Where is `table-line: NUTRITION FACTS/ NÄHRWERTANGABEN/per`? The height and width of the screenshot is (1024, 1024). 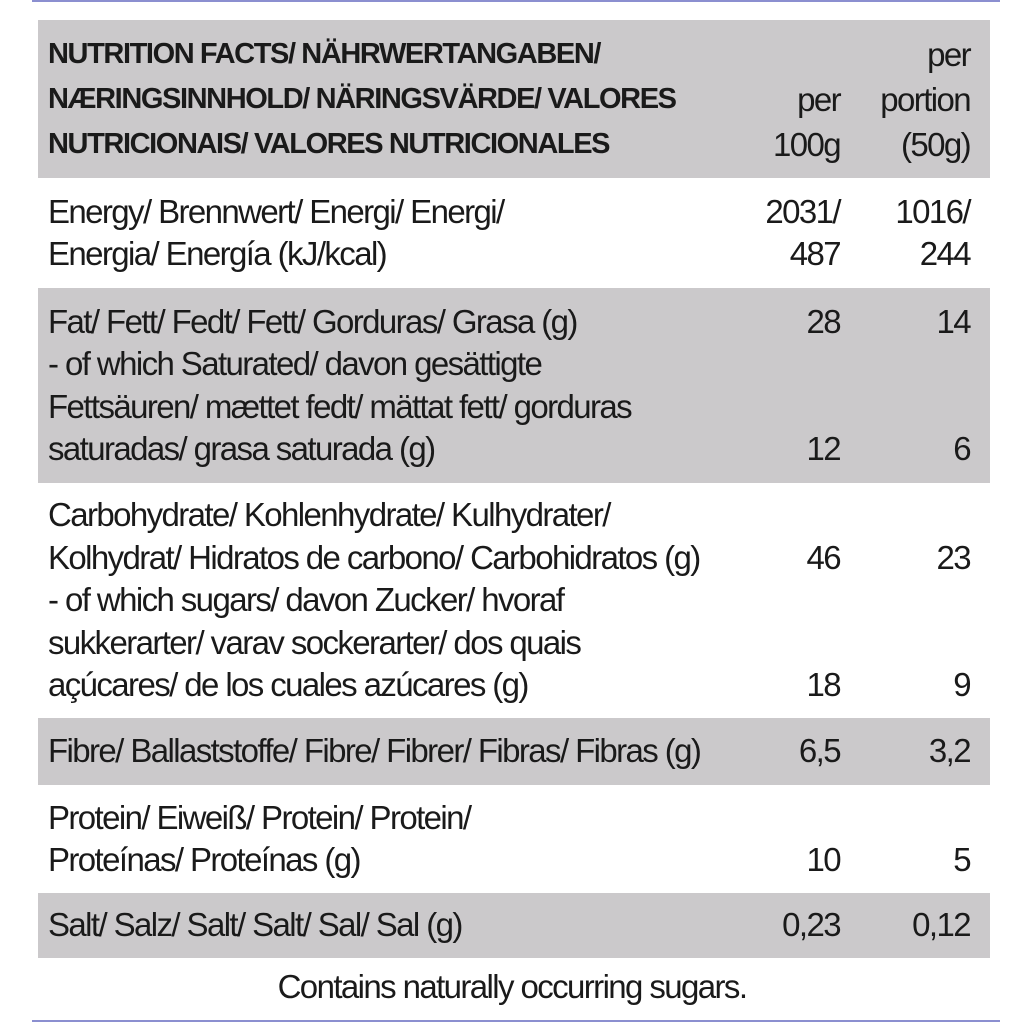
table-line: NUTRITION FACTS/ NÄHRWERTANGABEN/per is located at coordinates (514, 54).